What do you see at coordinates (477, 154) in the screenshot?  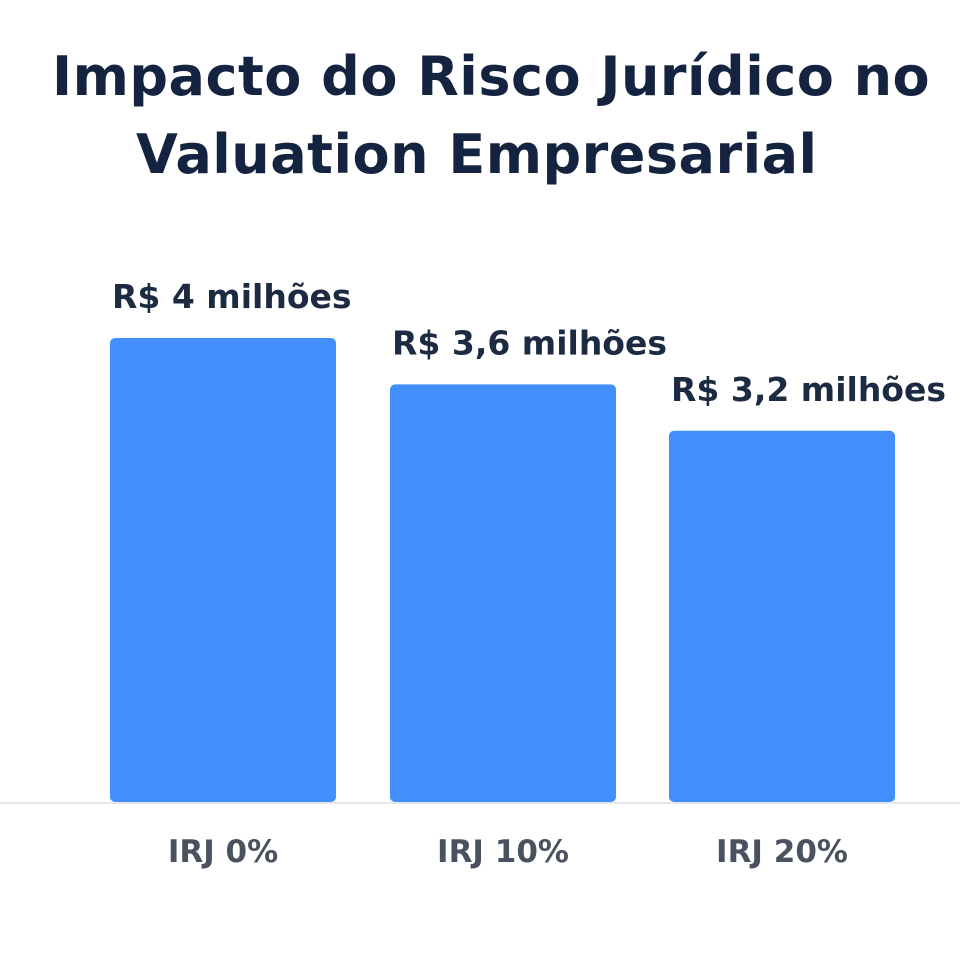 I see `chart-title-line-2: Valuation Empresarial` at bounding box center [477, 154].